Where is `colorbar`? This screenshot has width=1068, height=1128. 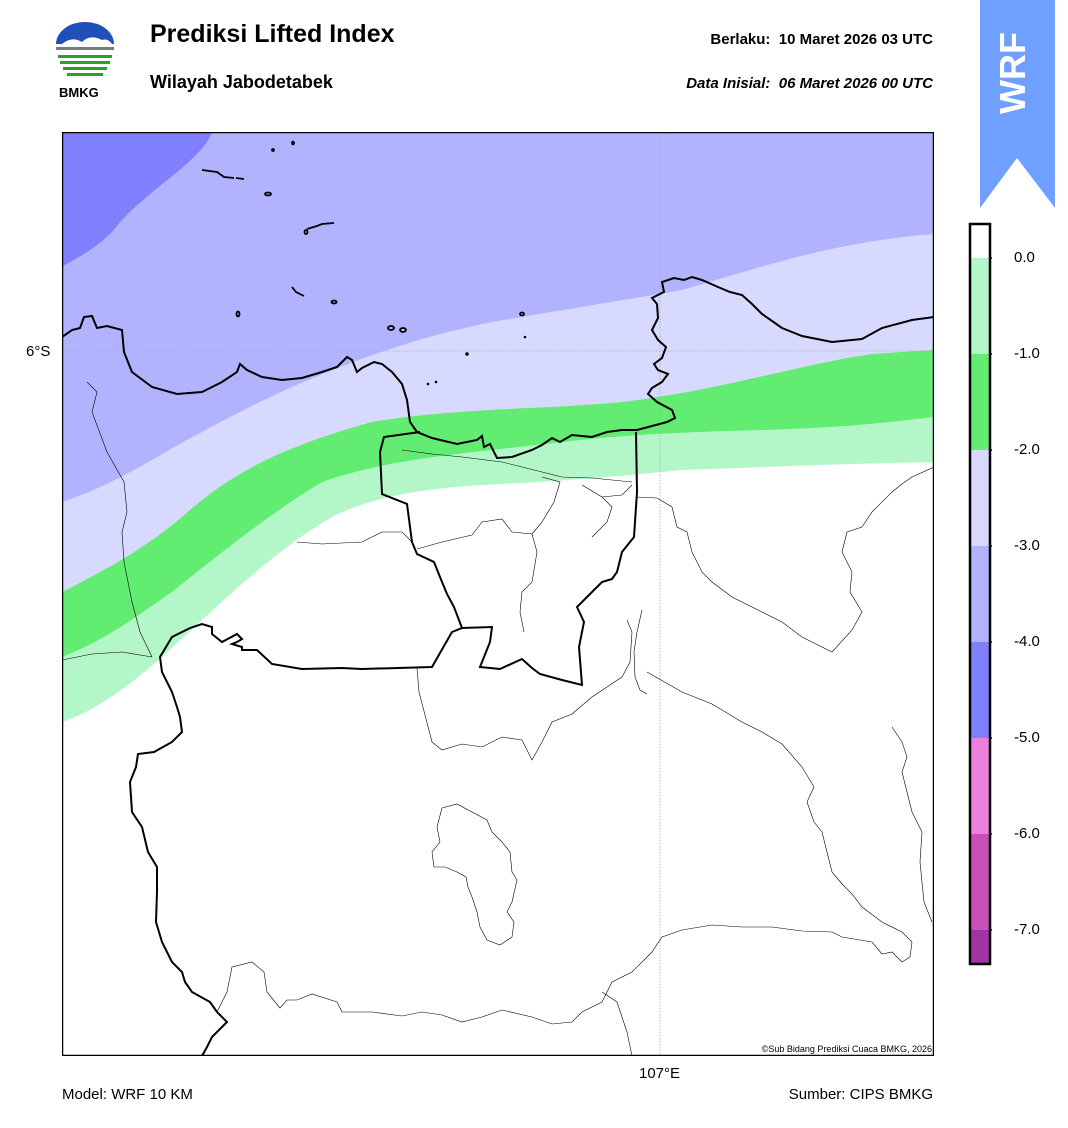
colorbar is located at coordinates (980, 594).